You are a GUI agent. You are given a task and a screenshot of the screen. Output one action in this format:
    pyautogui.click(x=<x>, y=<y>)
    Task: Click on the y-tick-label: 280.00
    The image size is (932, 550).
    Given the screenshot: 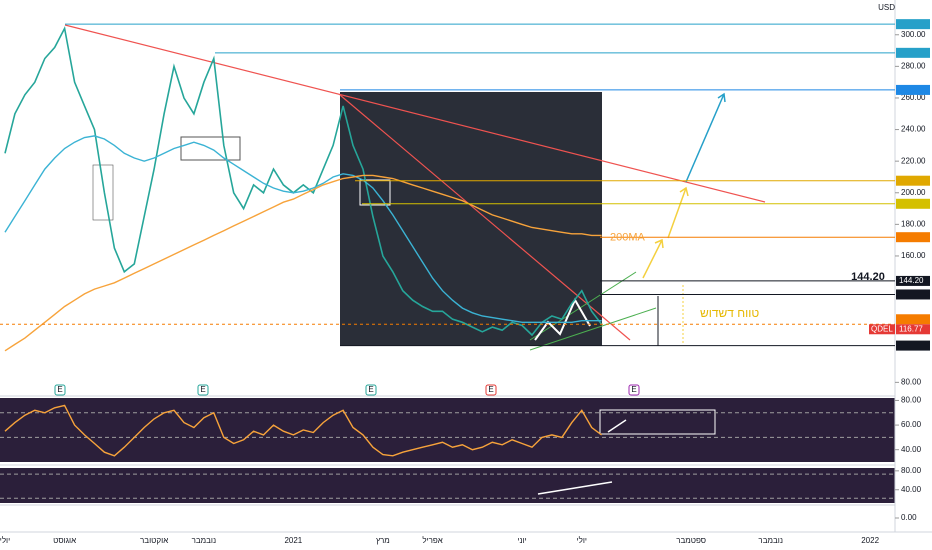 What is the action you would take?
    pyautogui.click(x=913, y=65)
    